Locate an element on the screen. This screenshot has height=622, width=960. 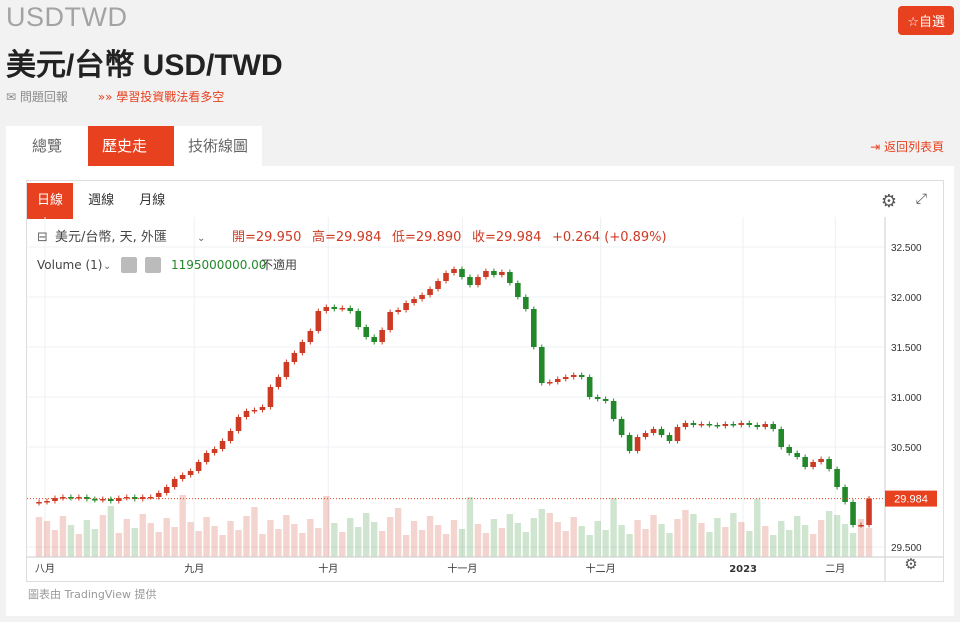
legend-collapse-icon: ⊟ is located at coordinates (42, 237).